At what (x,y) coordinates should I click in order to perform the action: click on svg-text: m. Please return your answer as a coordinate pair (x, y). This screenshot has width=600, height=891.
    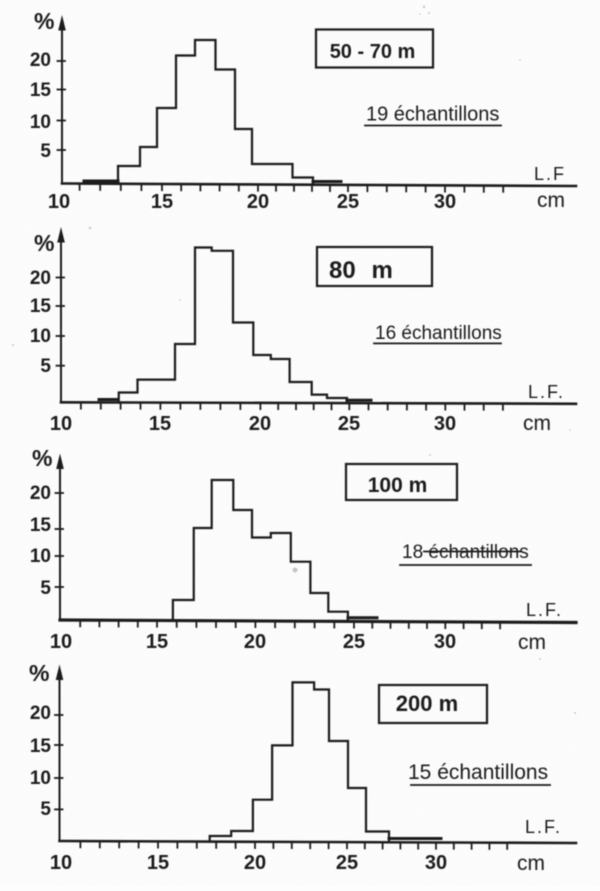
    Looking at the image, I should click on (382, 270).